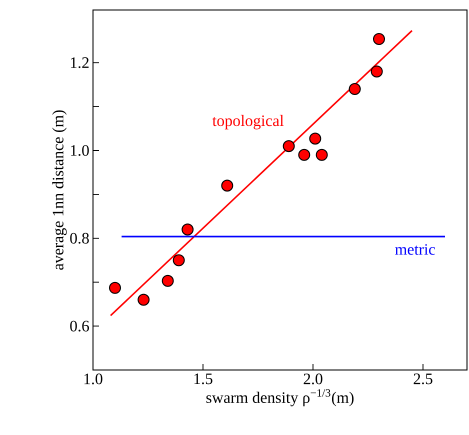  I want to click on x-tick-label: 1.0, so click(93, 379).